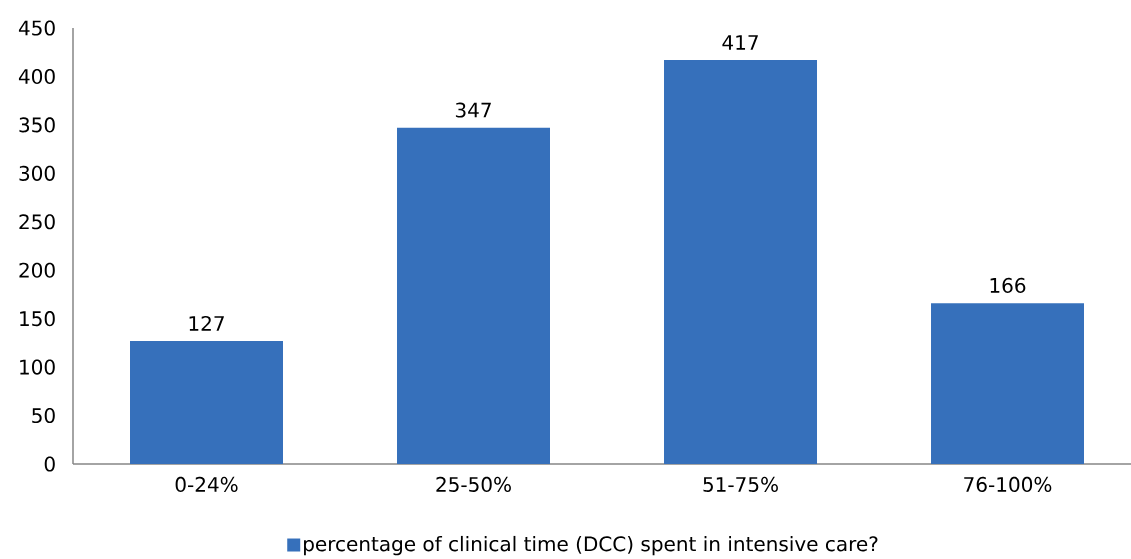 Image resolution: width=1131 pixels, height=559 pixels. What do you see at coordinates (37, 222) in the screenshot?
I see `y-tick-label: 250` at bounding box center [37, 222].